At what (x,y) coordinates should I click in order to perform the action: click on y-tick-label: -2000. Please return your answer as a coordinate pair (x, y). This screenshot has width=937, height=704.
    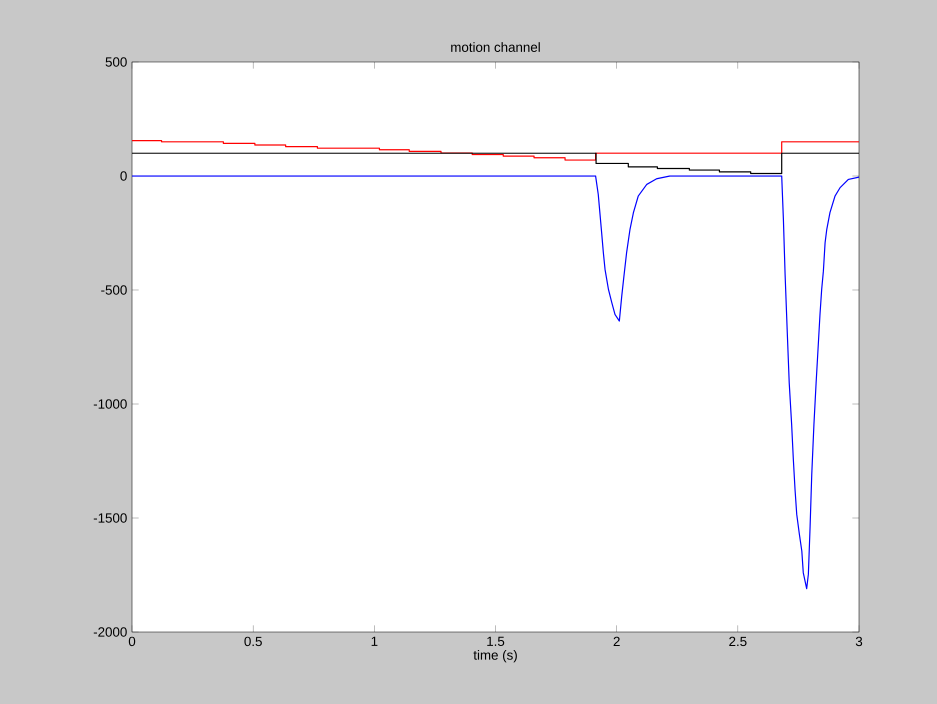
    Looking at the image, I should click on (110, 632).